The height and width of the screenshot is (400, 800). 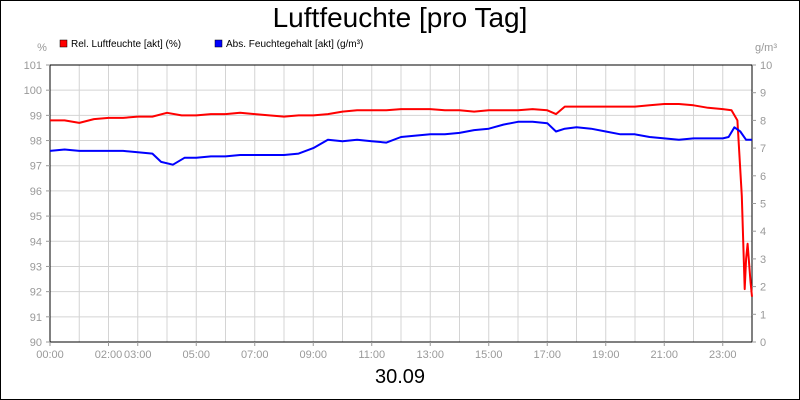 What do you see at coordinates (36, 116) in the screenshot?
I see `y-left-tick-label: 99` at bounding box center [36, 116].